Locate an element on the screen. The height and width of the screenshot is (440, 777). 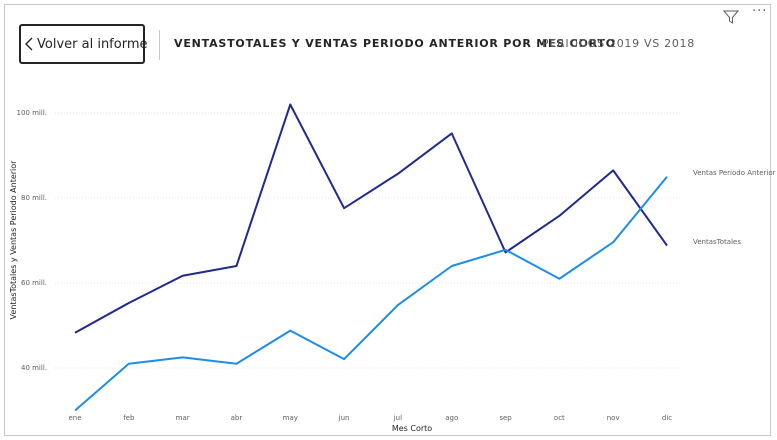
x-tick-label-feb: feb is located at coordinates (129, 418).